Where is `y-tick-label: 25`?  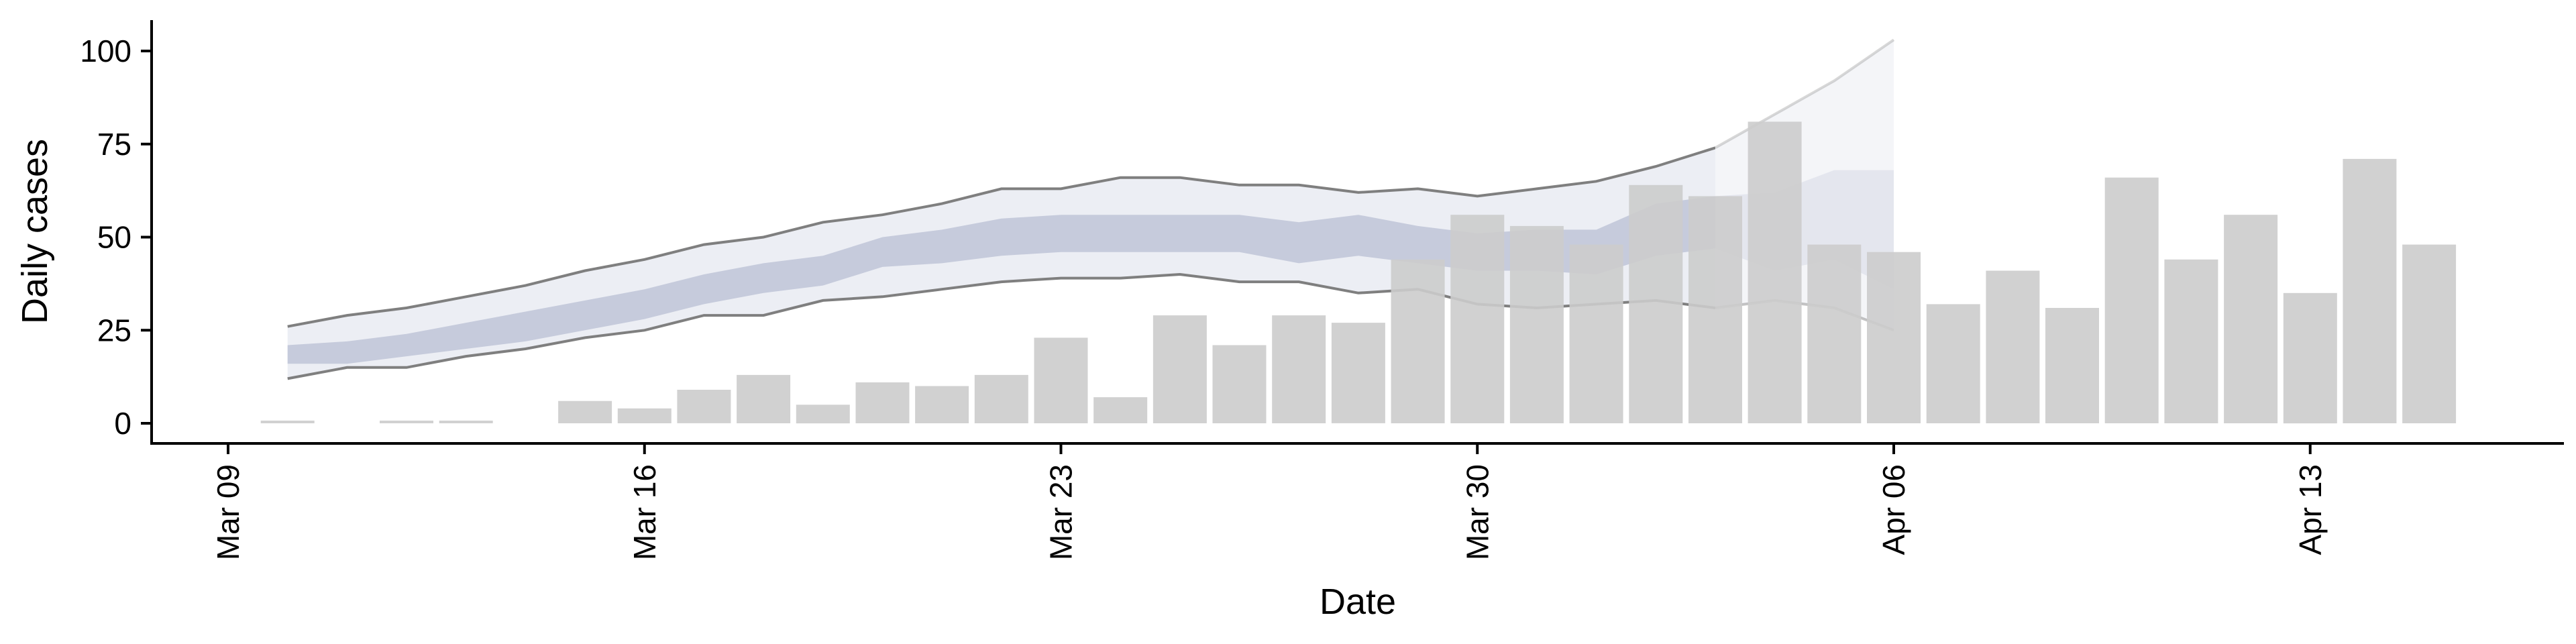 y-tick-label: 25 is located at coordinates (114, 330).